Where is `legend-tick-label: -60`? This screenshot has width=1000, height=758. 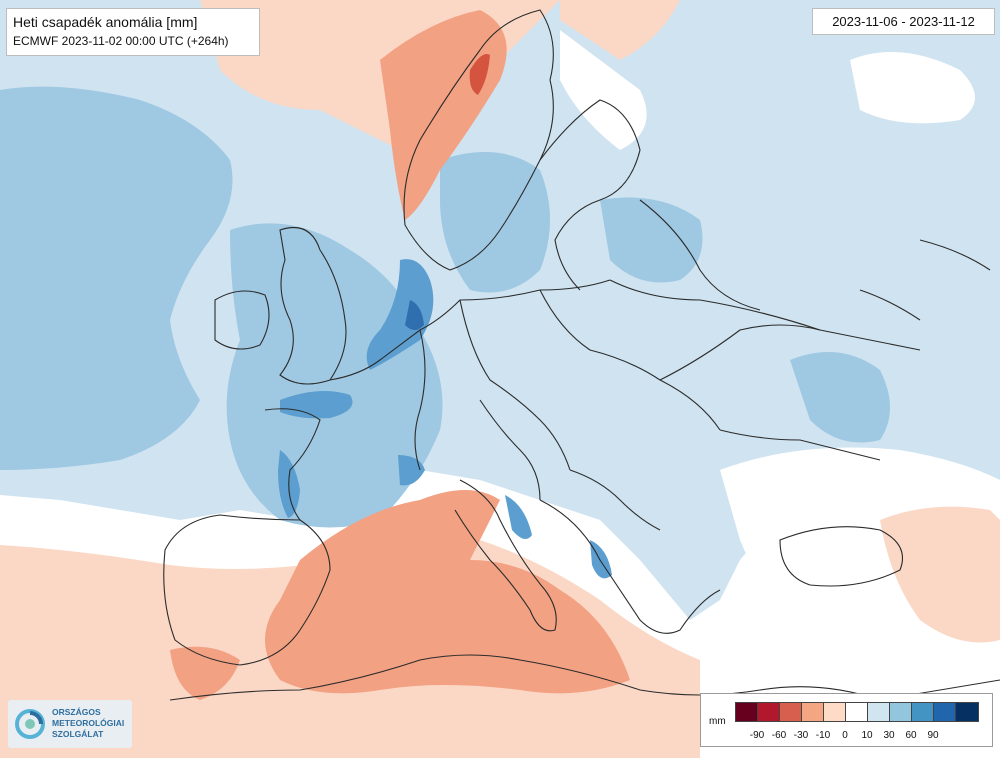
legend-tick-label: -60 is located at coordinates (779, 735).